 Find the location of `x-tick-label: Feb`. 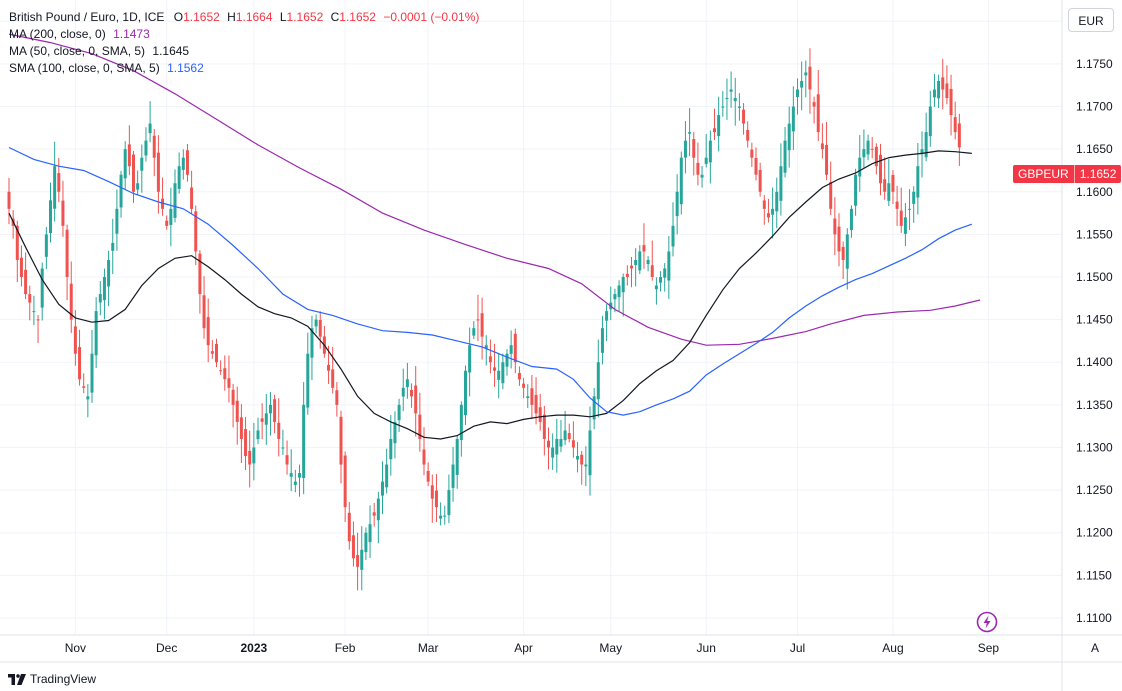

x-tick-label: Feb is located at coordinates (345, 648).